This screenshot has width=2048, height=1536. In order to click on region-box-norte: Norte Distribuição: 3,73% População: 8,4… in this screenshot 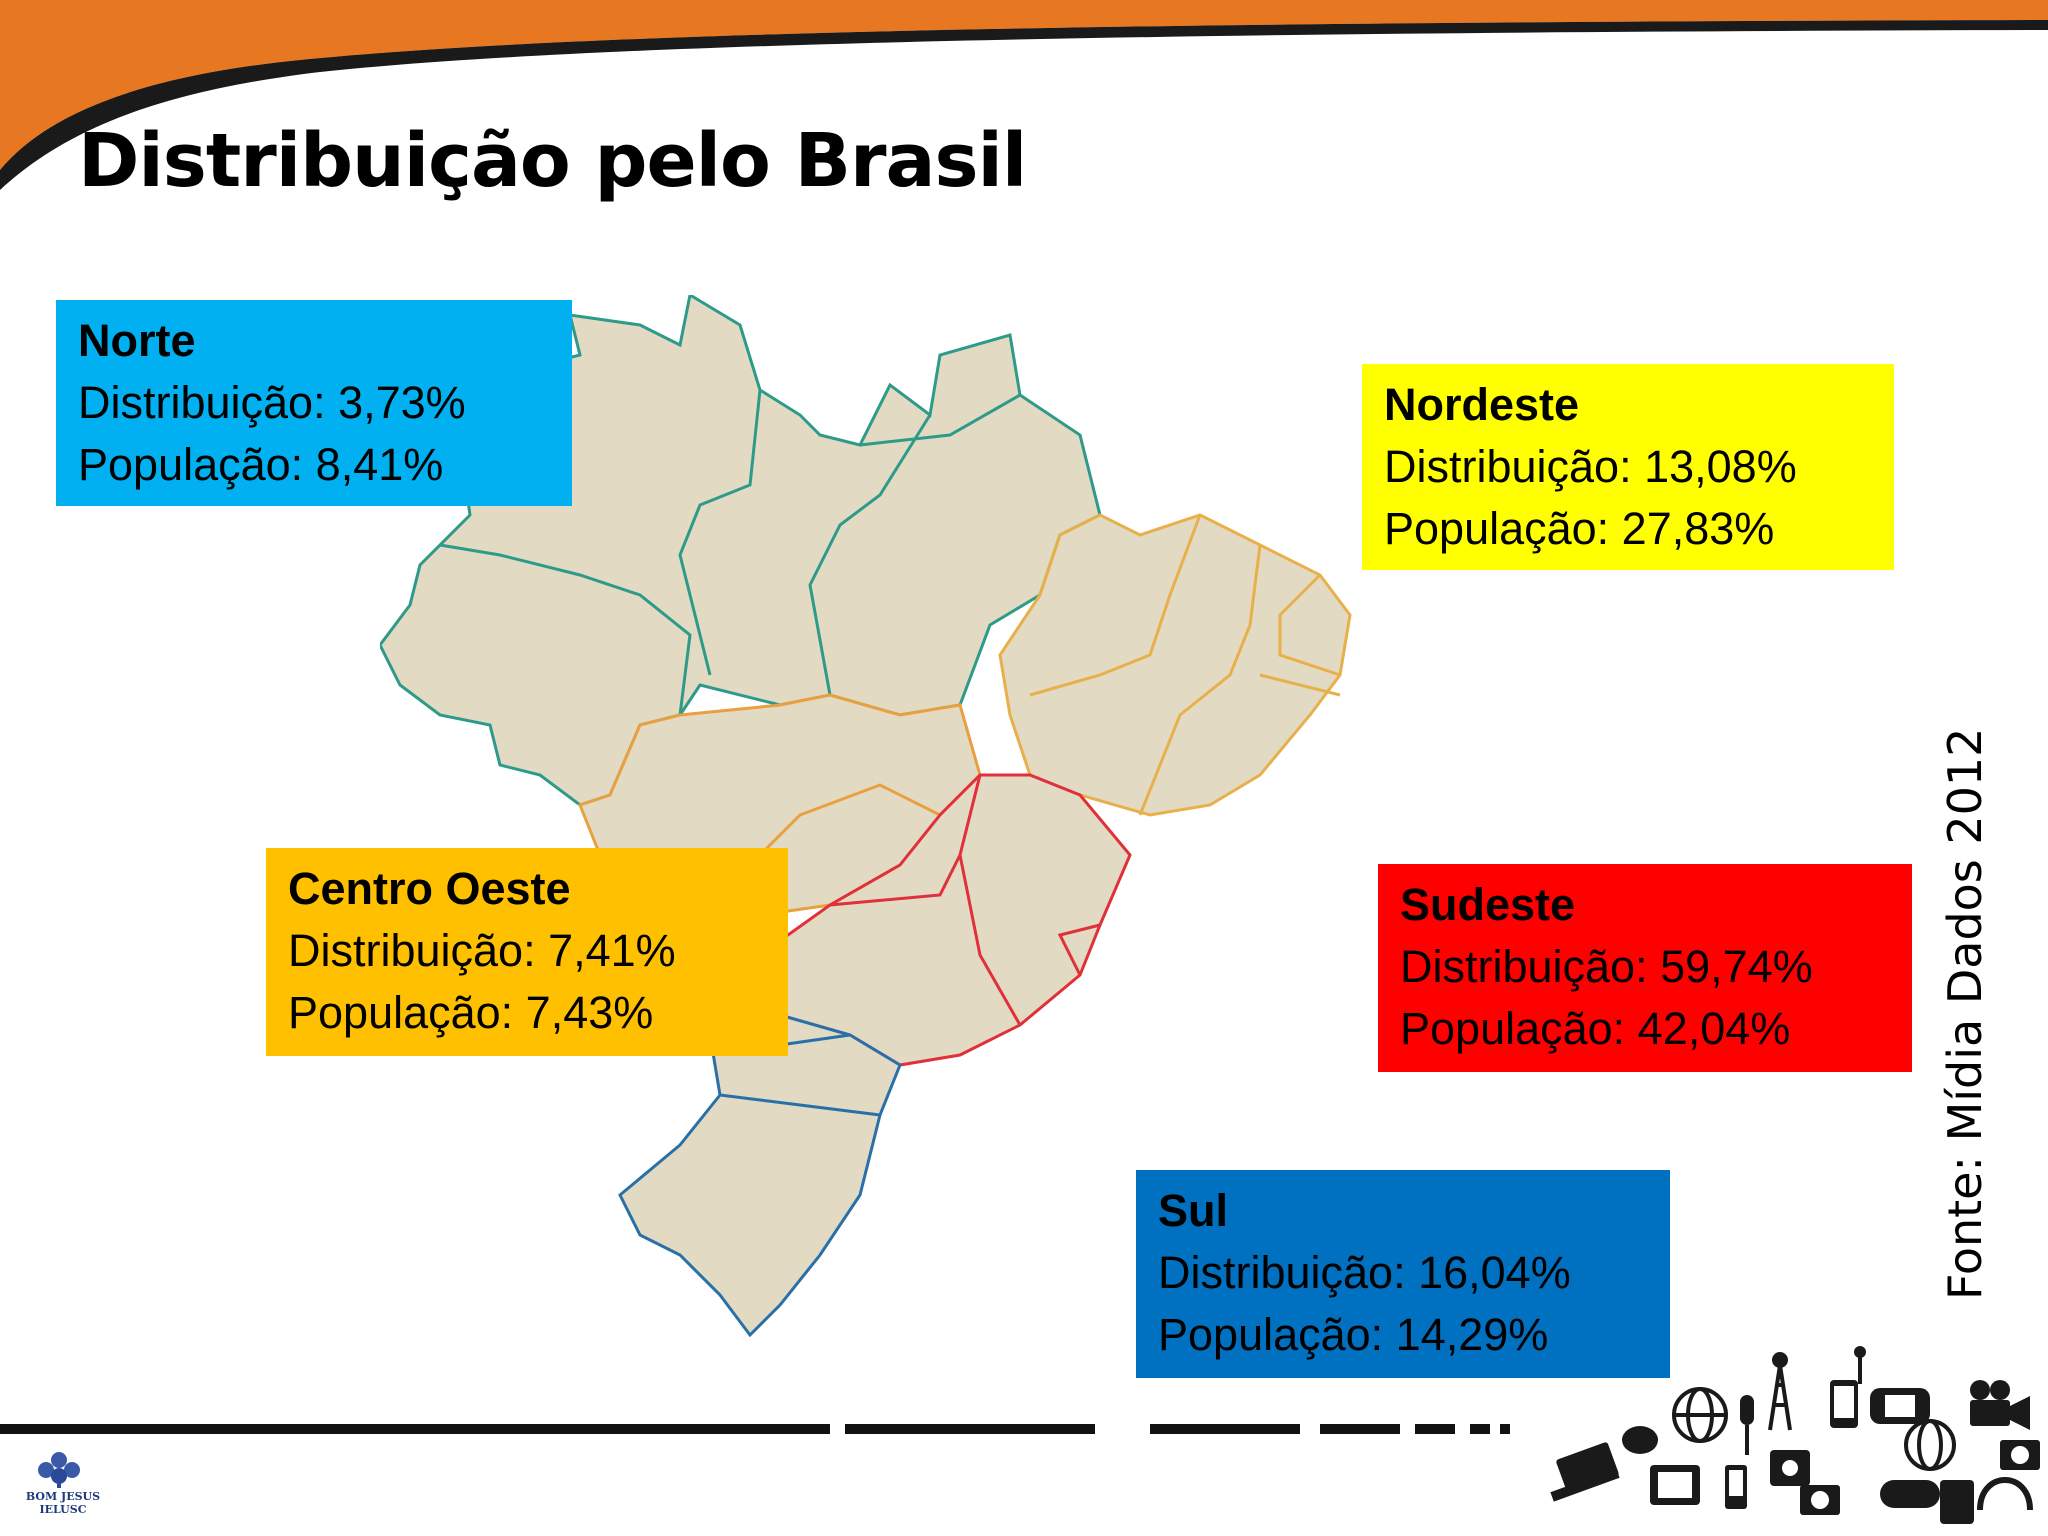, I will do `click(314, 403)`.